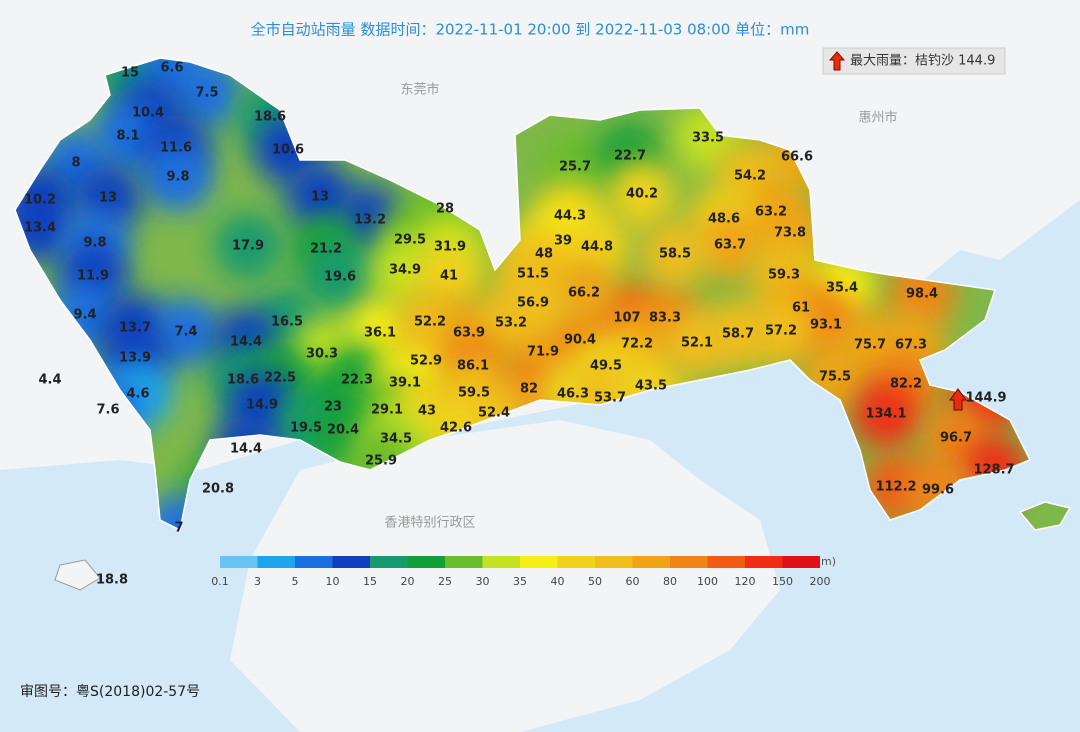 This screenshot has width=1080, height=732. I want to click on station-value: 29.1, so click(387, 410).